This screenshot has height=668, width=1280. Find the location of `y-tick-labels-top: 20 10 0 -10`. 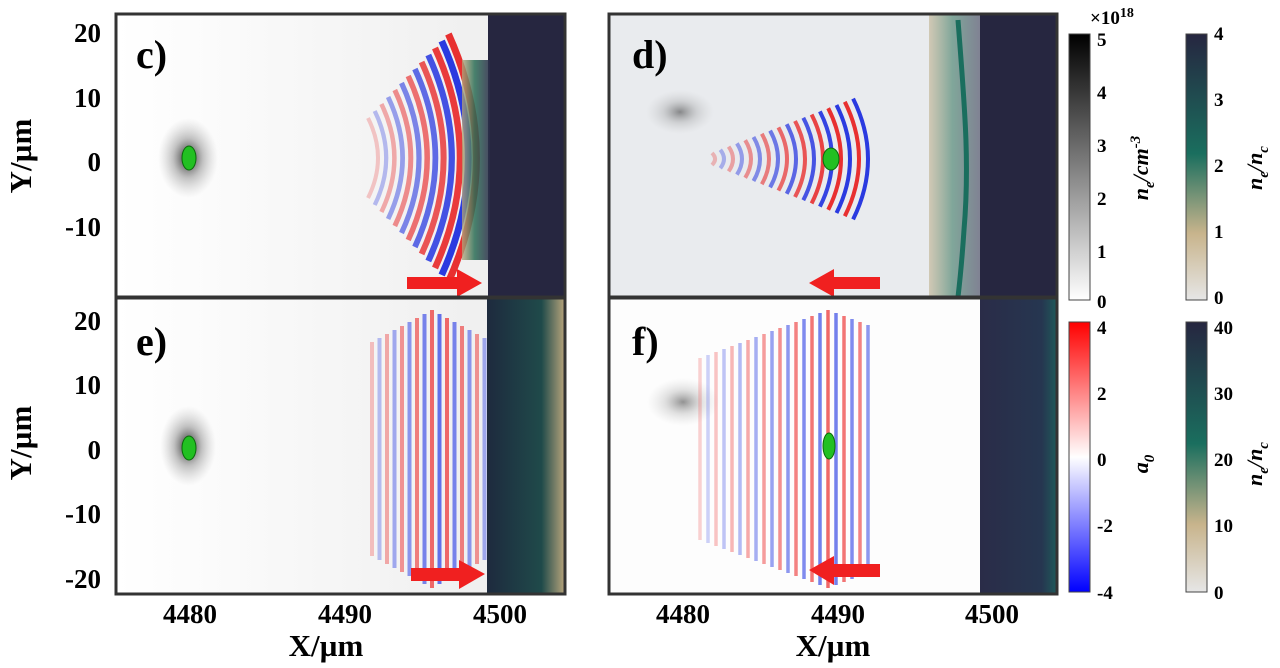

y-tick-labels-top: 20 10 0 -10 is located at coordinates (83, 130).